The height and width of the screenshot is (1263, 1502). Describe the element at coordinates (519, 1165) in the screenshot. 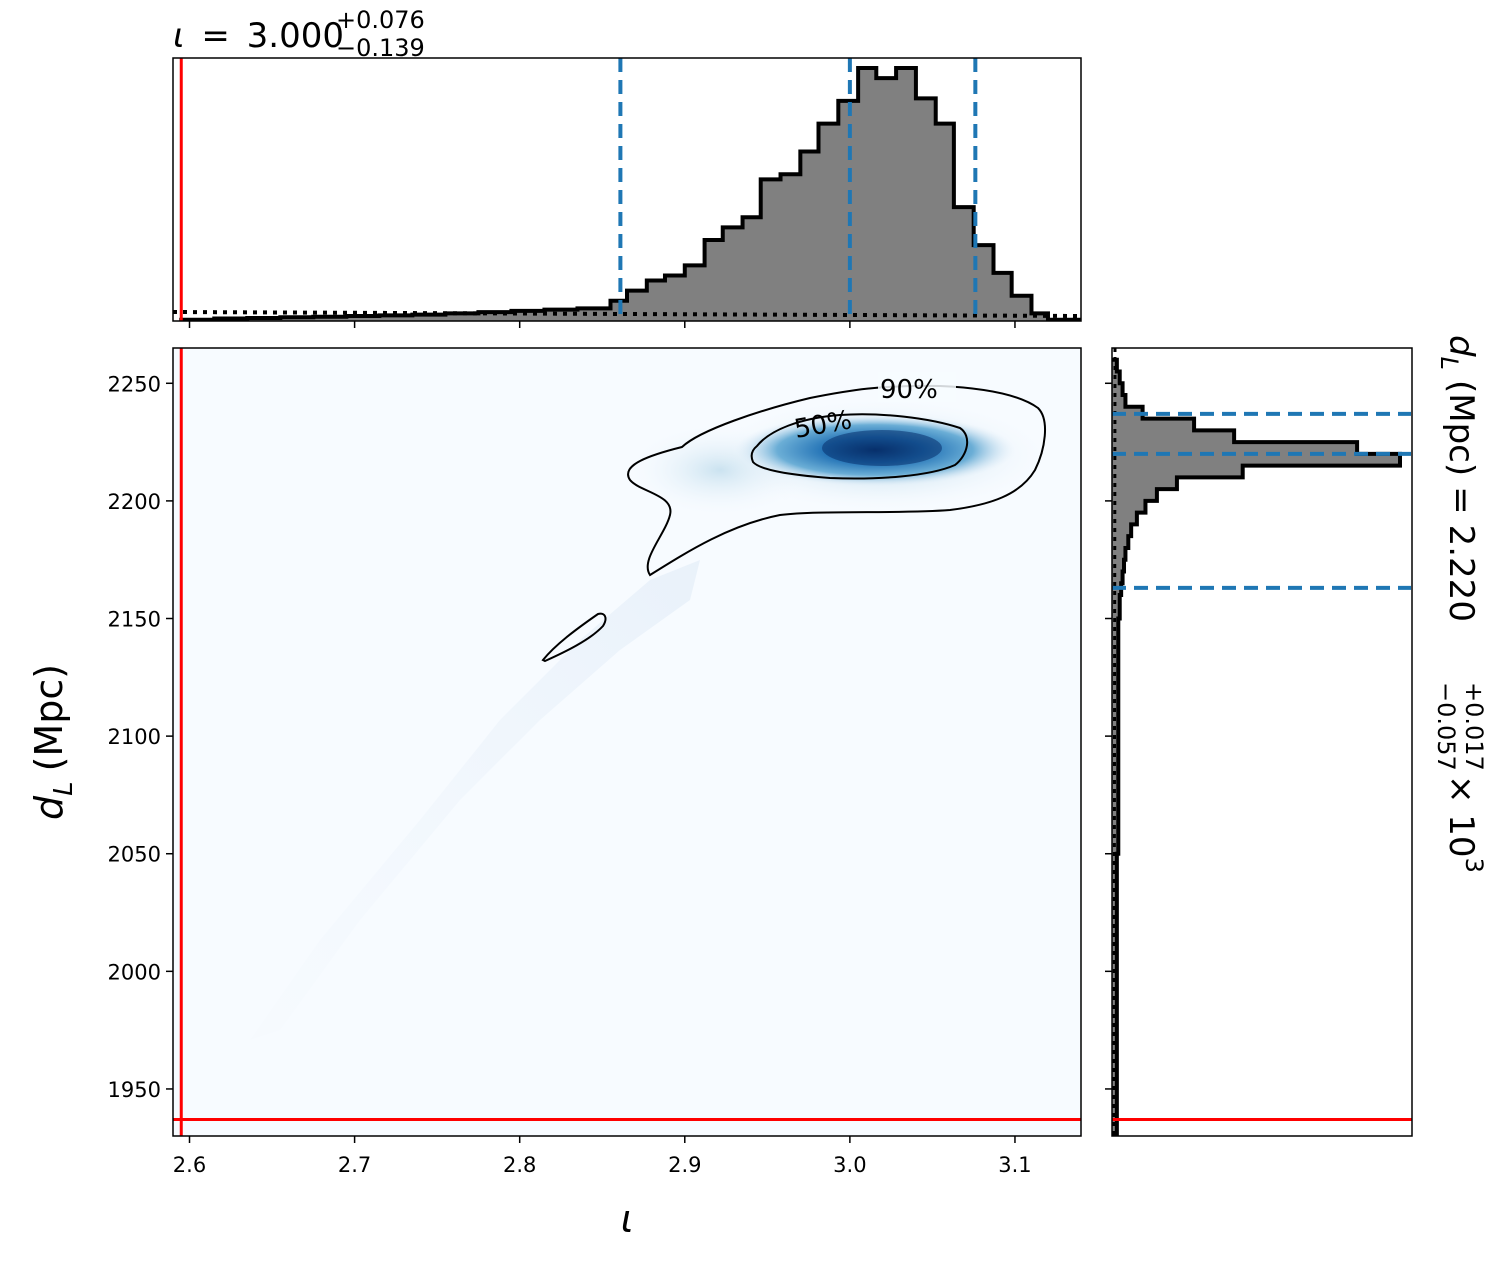

I see `x-tick-label-2: 2.8` at that location.